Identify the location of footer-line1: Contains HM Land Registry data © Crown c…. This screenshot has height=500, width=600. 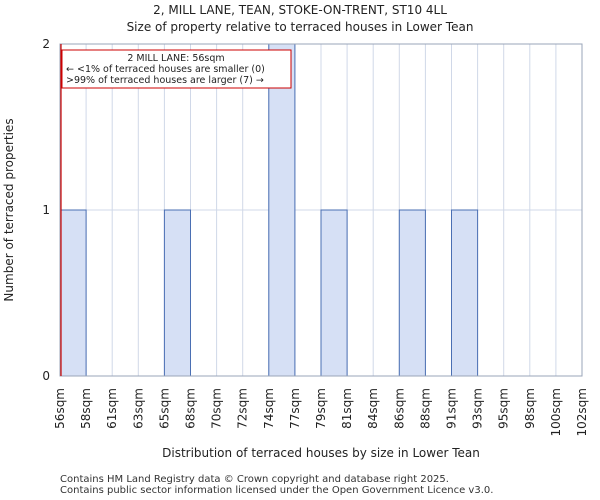
(254, 479).